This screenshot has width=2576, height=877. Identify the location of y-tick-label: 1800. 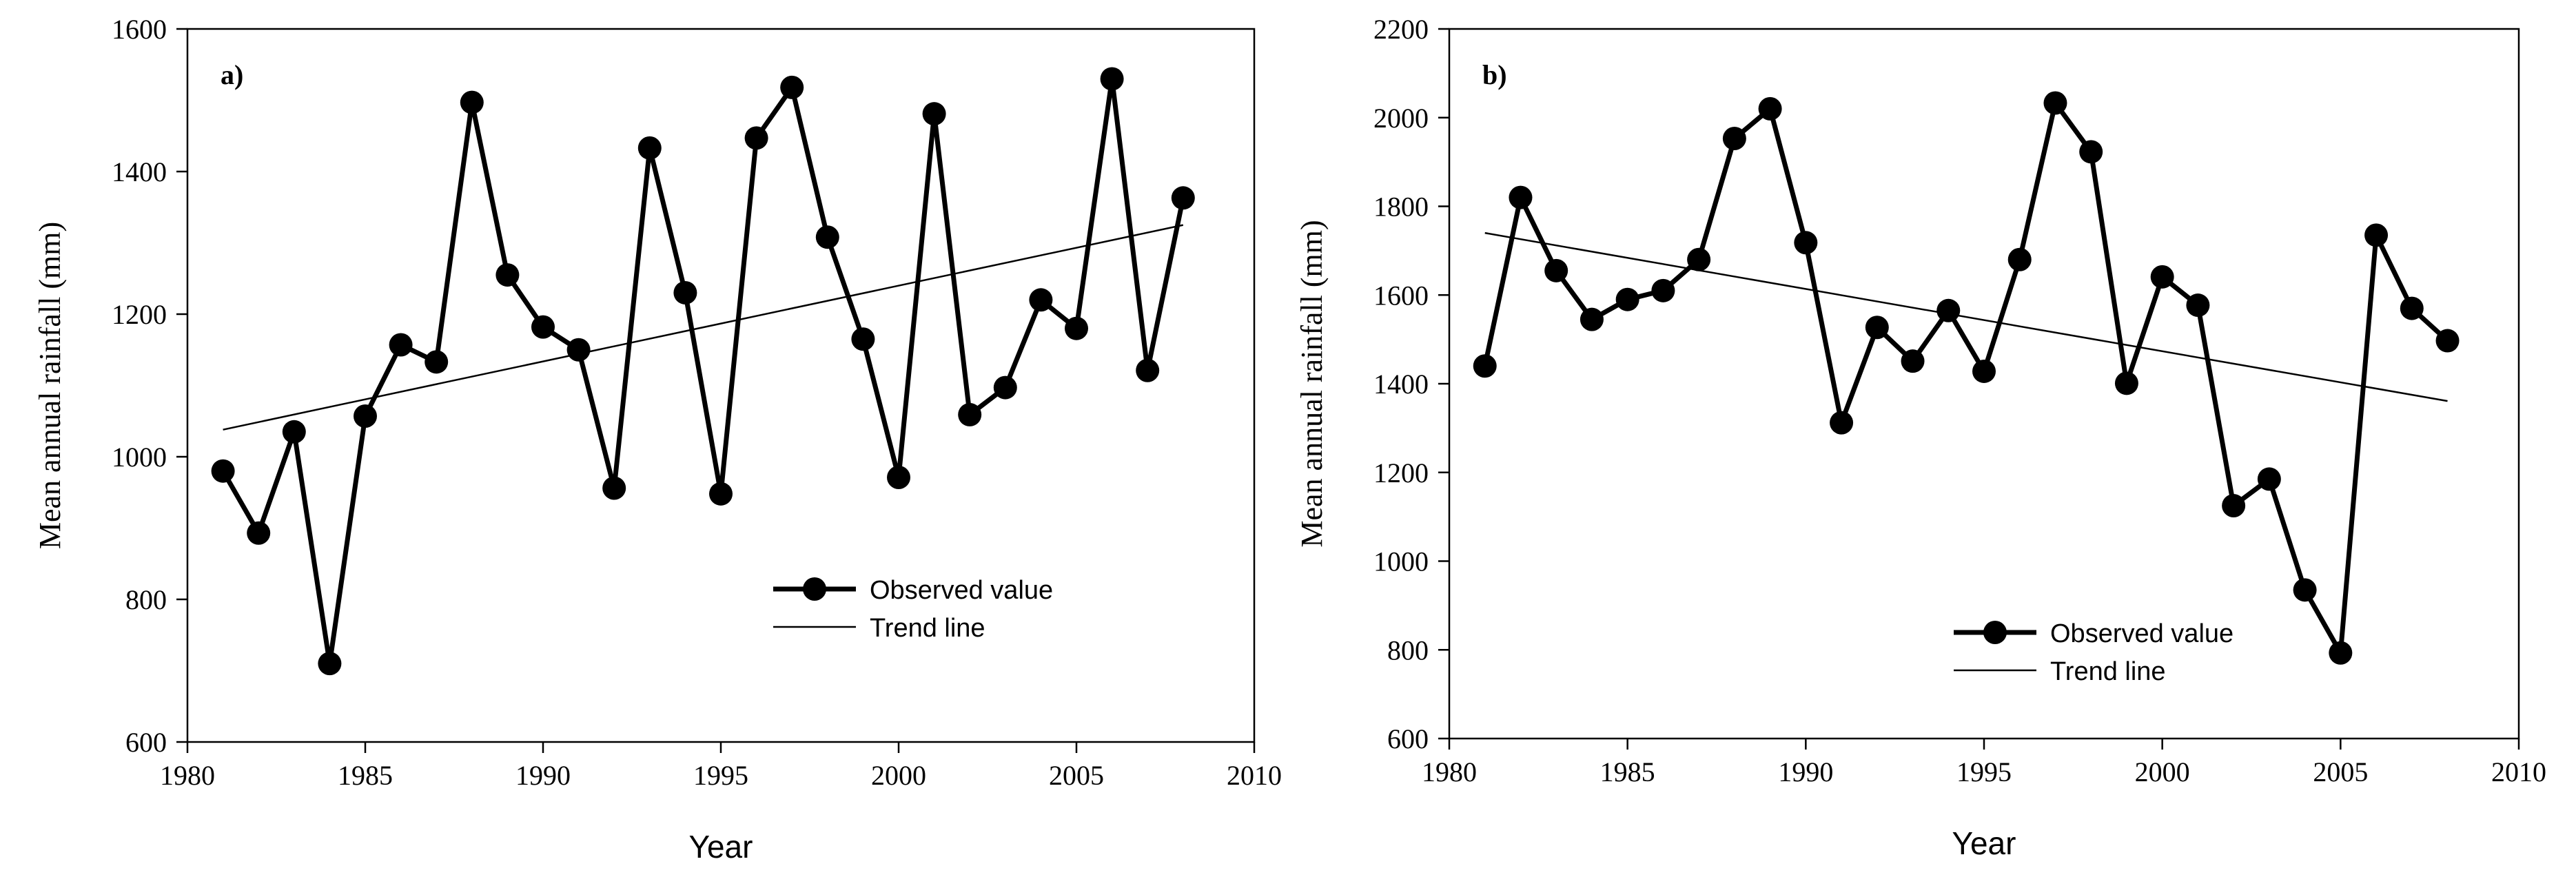
(1401, 207).